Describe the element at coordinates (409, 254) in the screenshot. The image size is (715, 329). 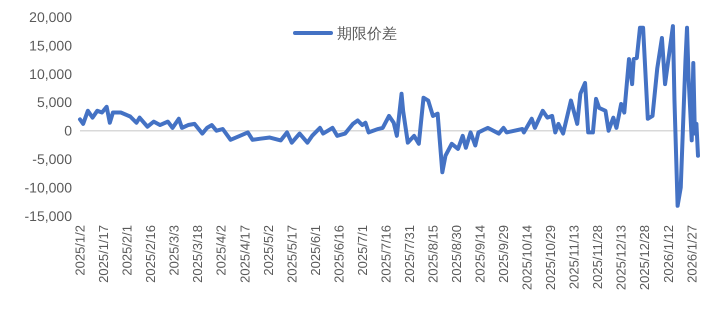
I see `x-tick-label: 2025/7/31` at that location.